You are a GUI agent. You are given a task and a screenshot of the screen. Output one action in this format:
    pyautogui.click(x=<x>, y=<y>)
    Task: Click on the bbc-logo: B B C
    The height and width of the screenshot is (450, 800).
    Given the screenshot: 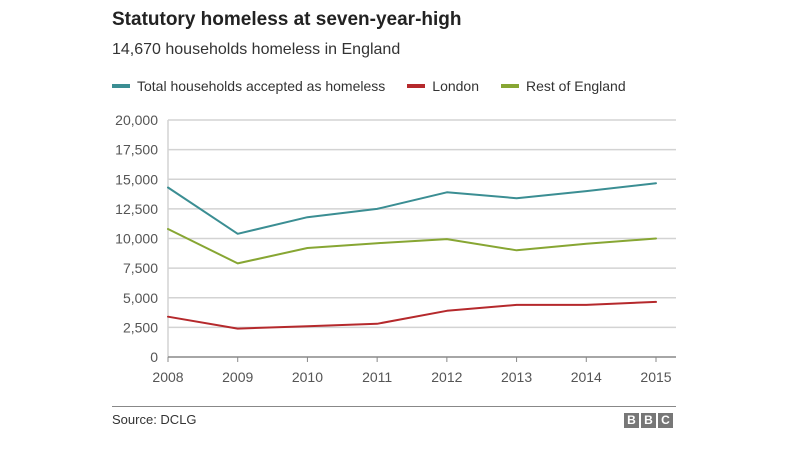 What is the action you would take?
    pyautogui.click(x=649, y=420)
    